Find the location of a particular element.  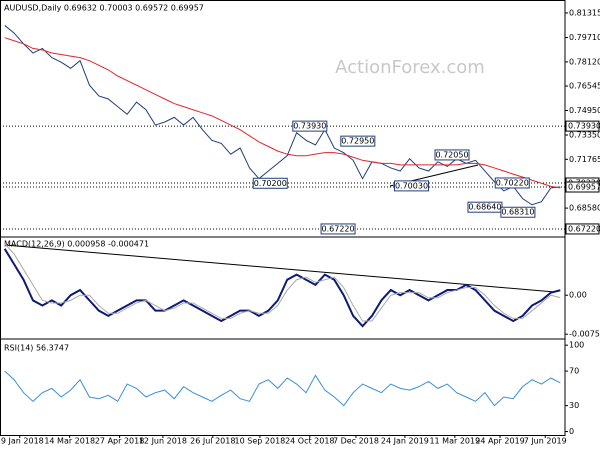

annotation-label: 0.70200 is located at coordinates (270, 183).